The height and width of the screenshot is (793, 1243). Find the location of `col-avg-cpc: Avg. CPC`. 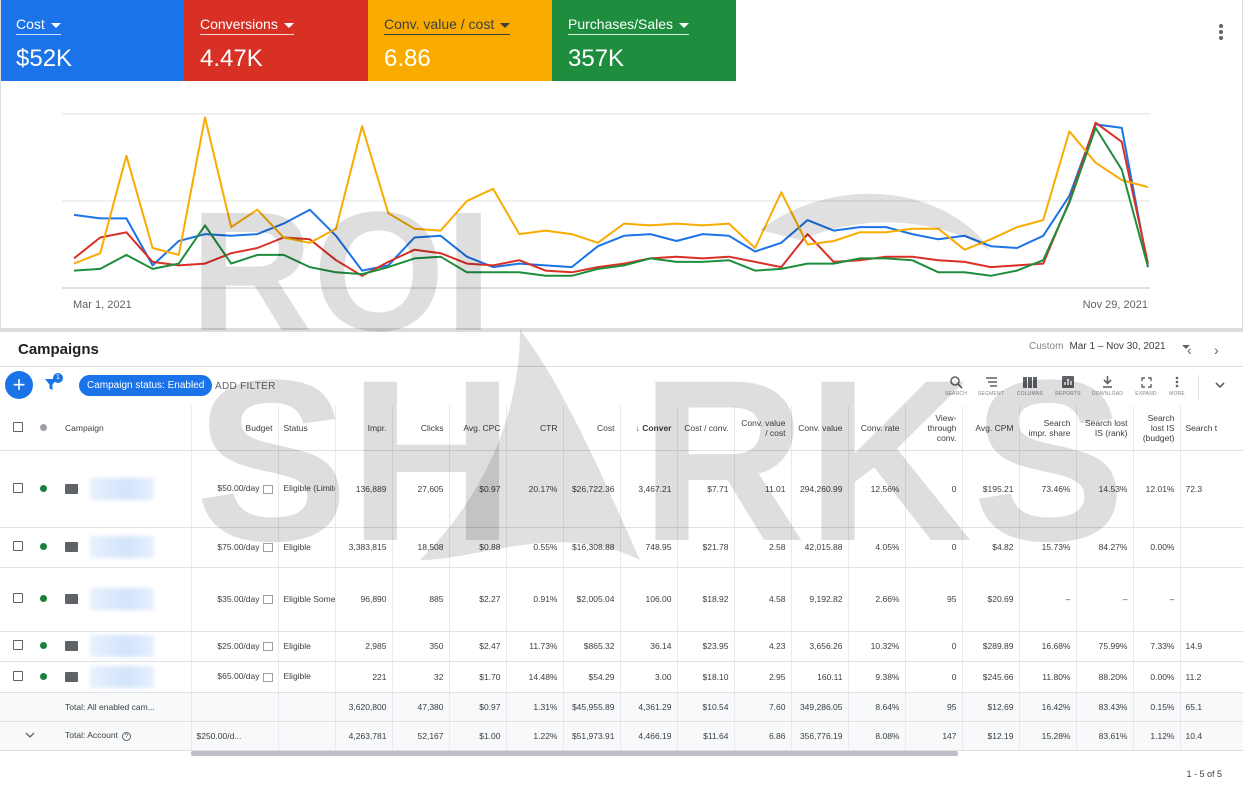

col-avg-cpc: Avg. CPC is located at coordinates (478, 428).